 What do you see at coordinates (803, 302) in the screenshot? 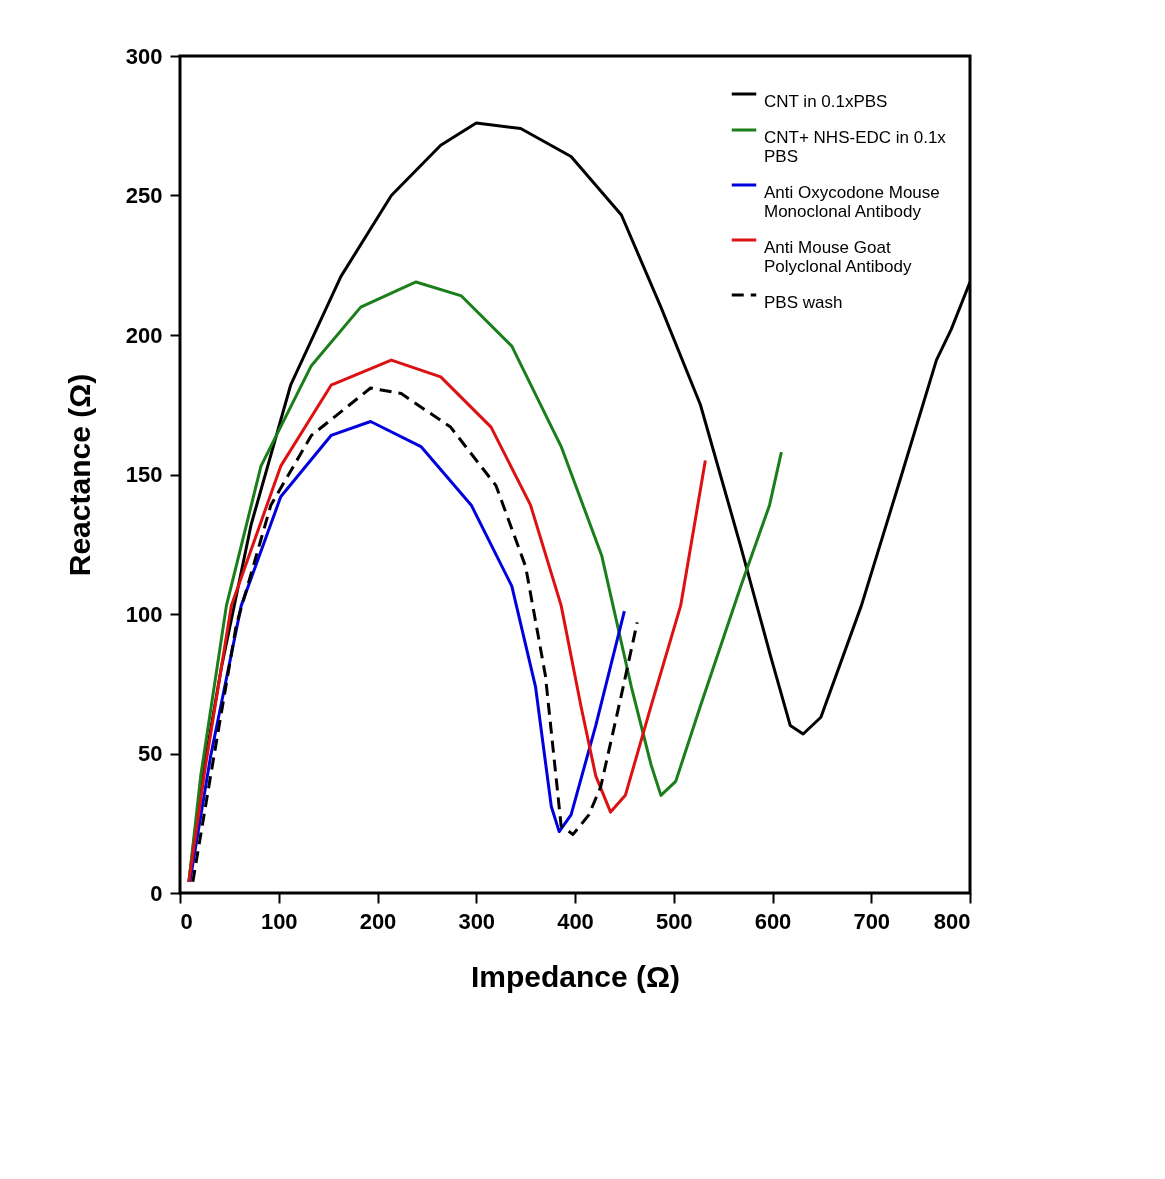
I see `legend-label: PBS wash` at bounding box center [803, 302].